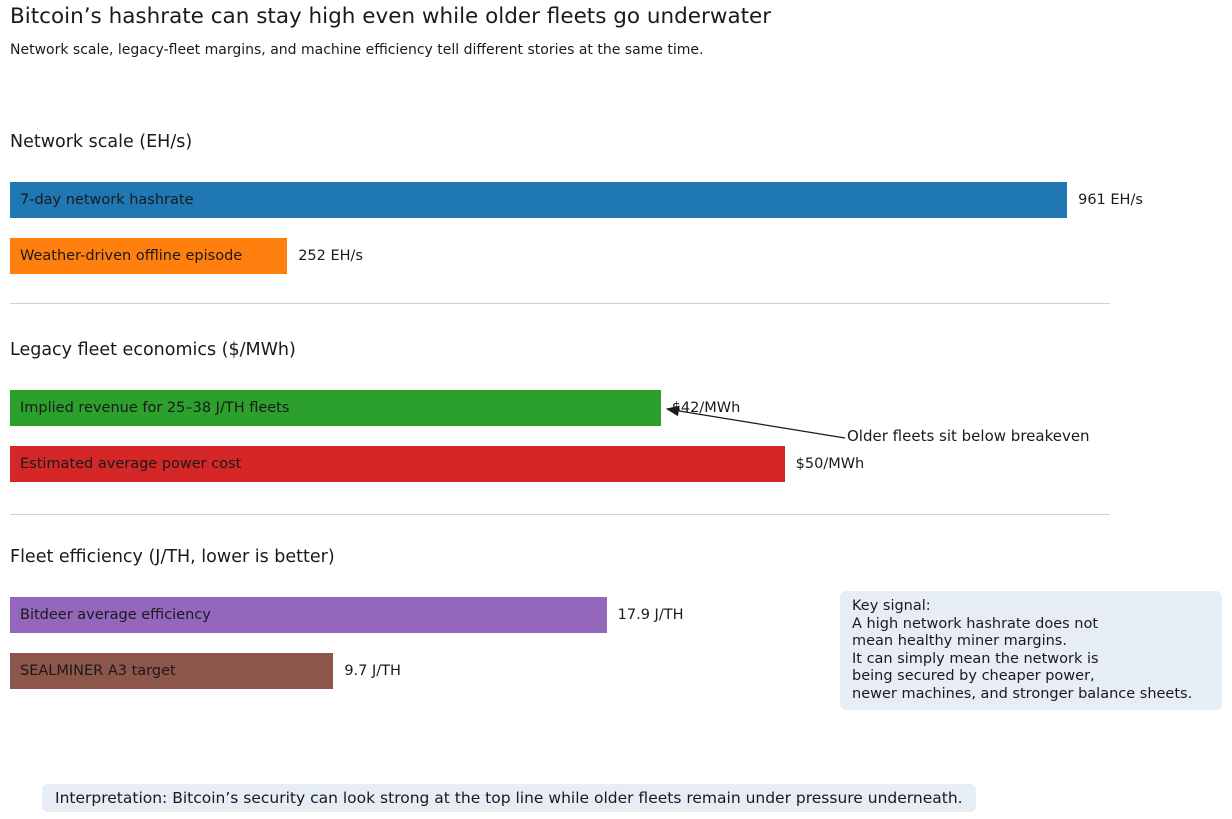 This screenshot has height=819, width=1232. What do you see at coordinates (372, 671) in the screenshot?
I see `value-label: 9.7 J/TH` at bounding box center [372, 671].